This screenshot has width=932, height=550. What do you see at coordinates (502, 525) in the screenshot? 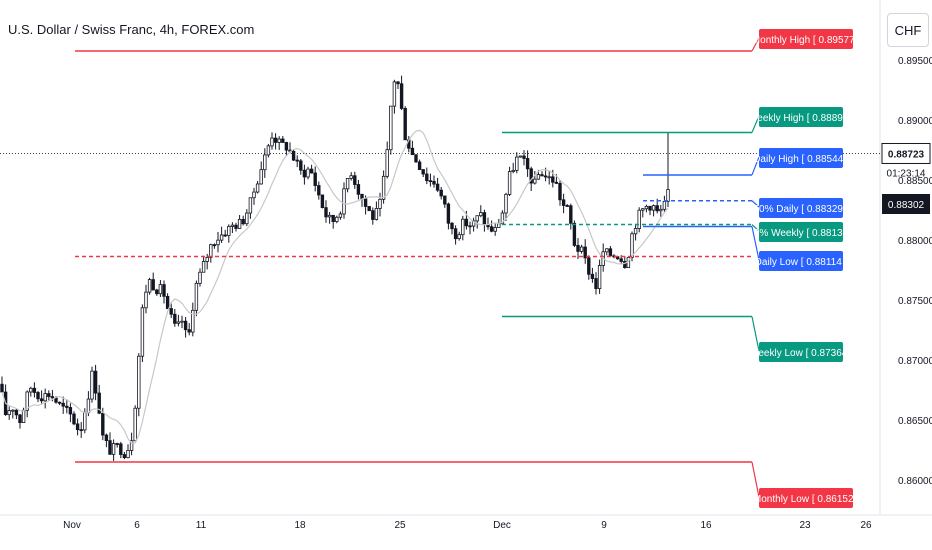
I see `time-tick-label: Dec` at bounding box center [502, 525].